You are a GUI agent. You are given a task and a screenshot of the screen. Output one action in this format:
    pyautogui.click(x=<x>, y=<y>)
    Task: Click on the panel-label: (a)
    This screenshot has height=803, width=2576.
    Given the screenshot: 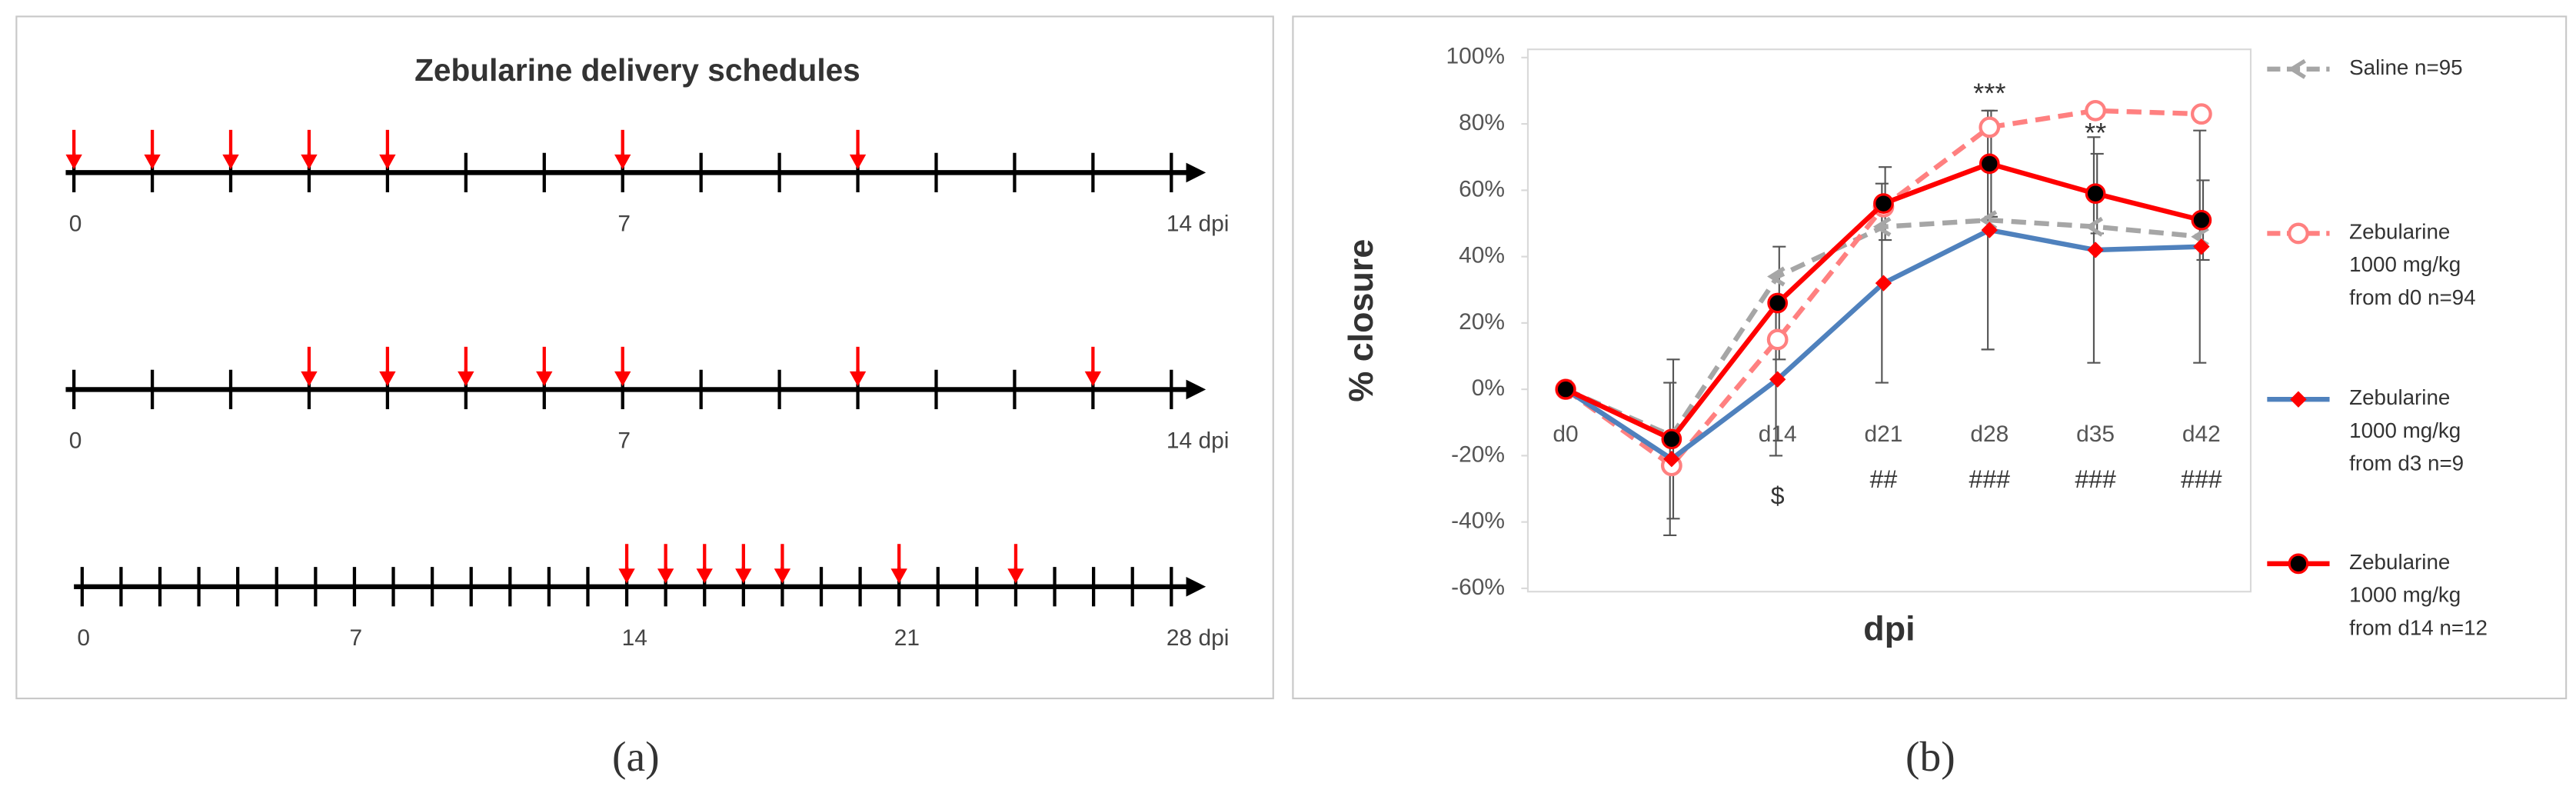 What is the action you would take?
    pyautogui.click(x=636, y=758)
    